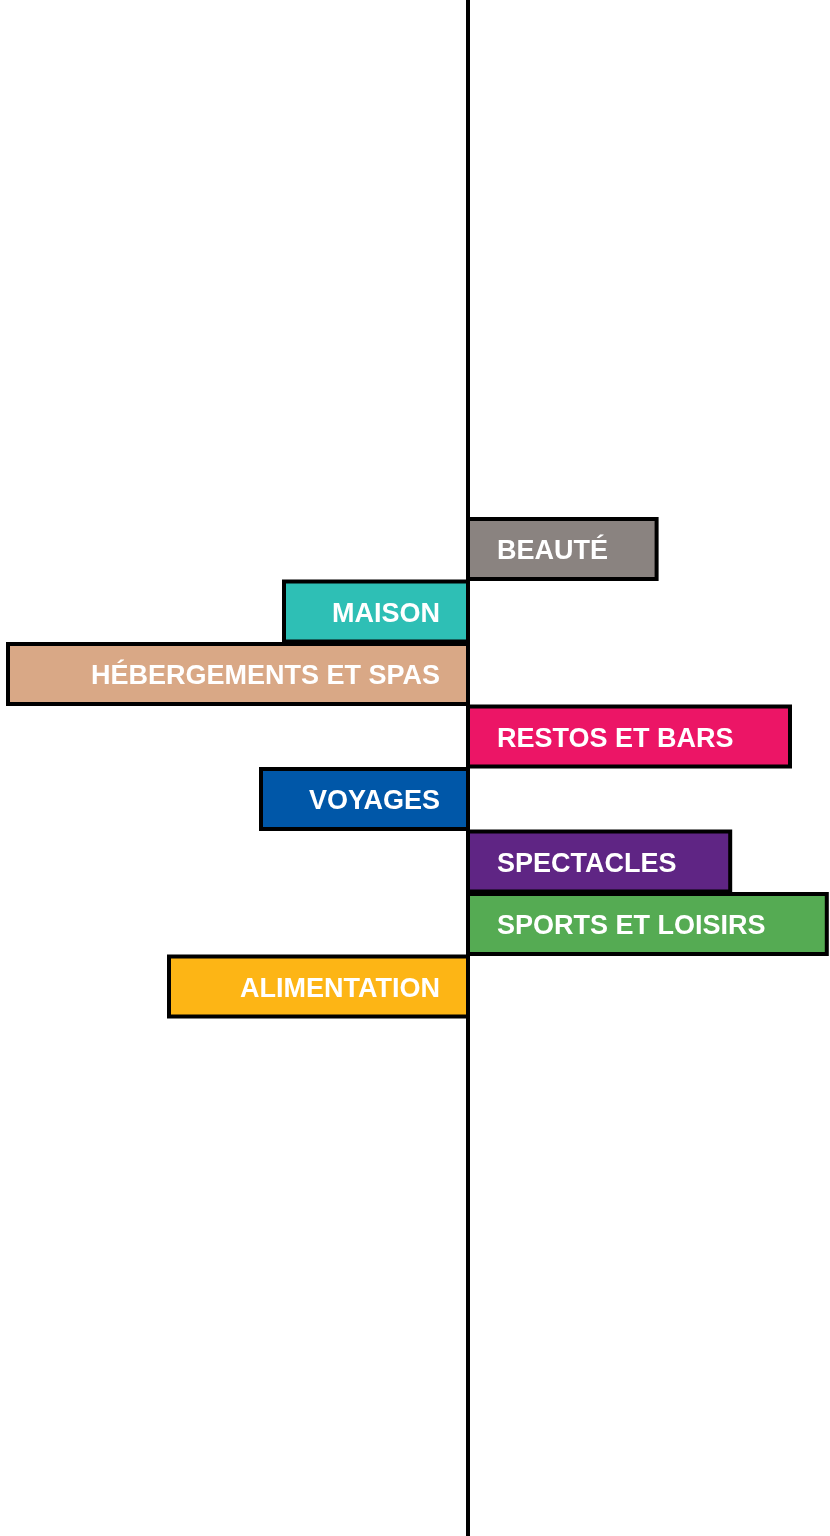 The image size is (830, 1536). Describe the element at coordinates (374, 800) in the screenshot. I see `y-tick-label: VOYAGES` at that location.